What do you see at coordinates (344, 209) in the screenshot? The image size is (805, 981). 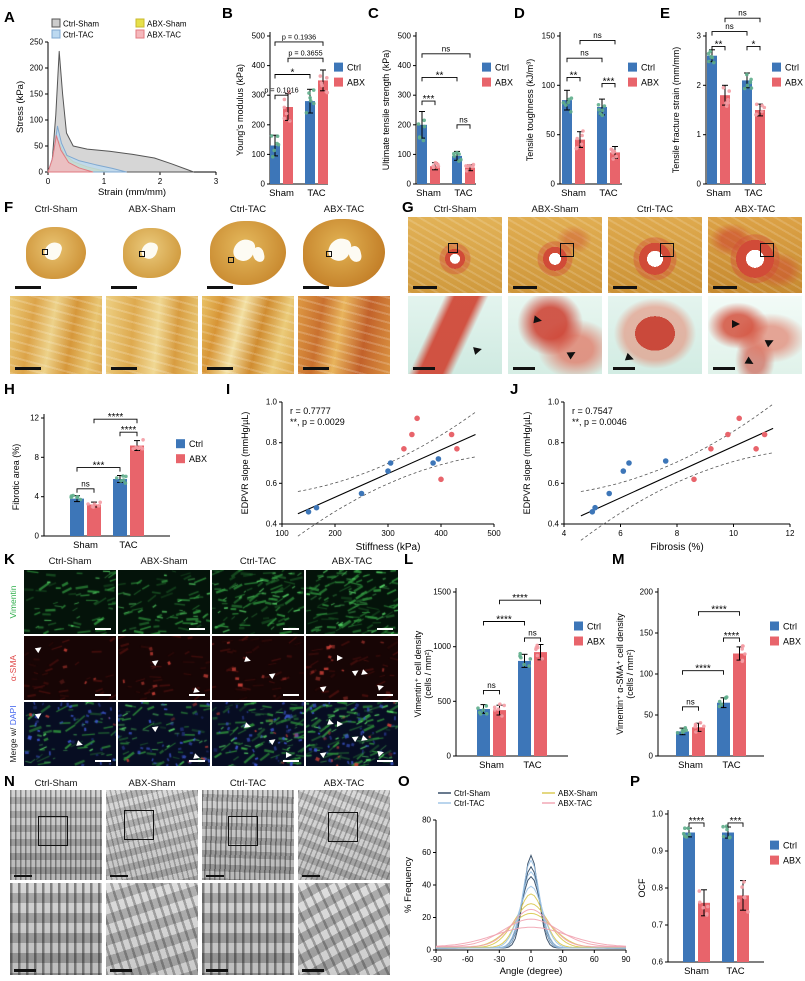 I see `column-title: ABX-TAC` at bounding box center [344, 209].